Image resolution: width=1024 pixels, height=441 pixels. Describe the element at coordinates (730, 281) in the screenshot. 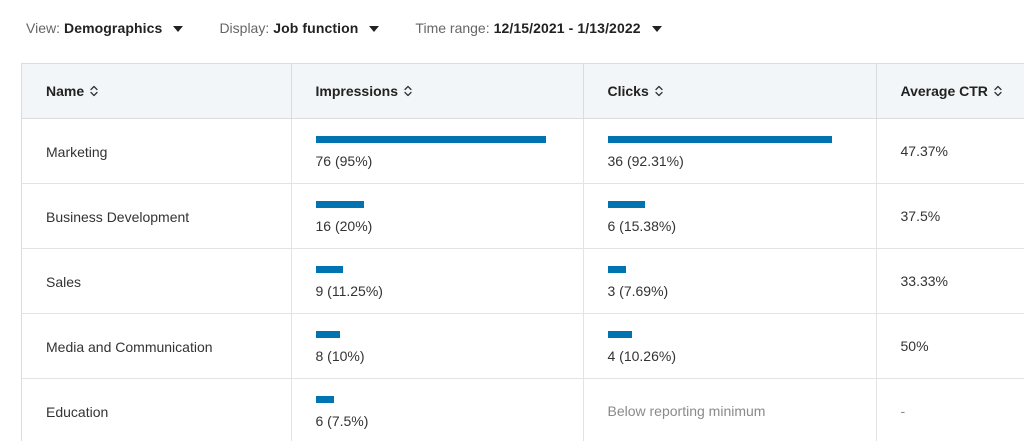

I see `clicks-cell: 3 (7.69%)` at that location.